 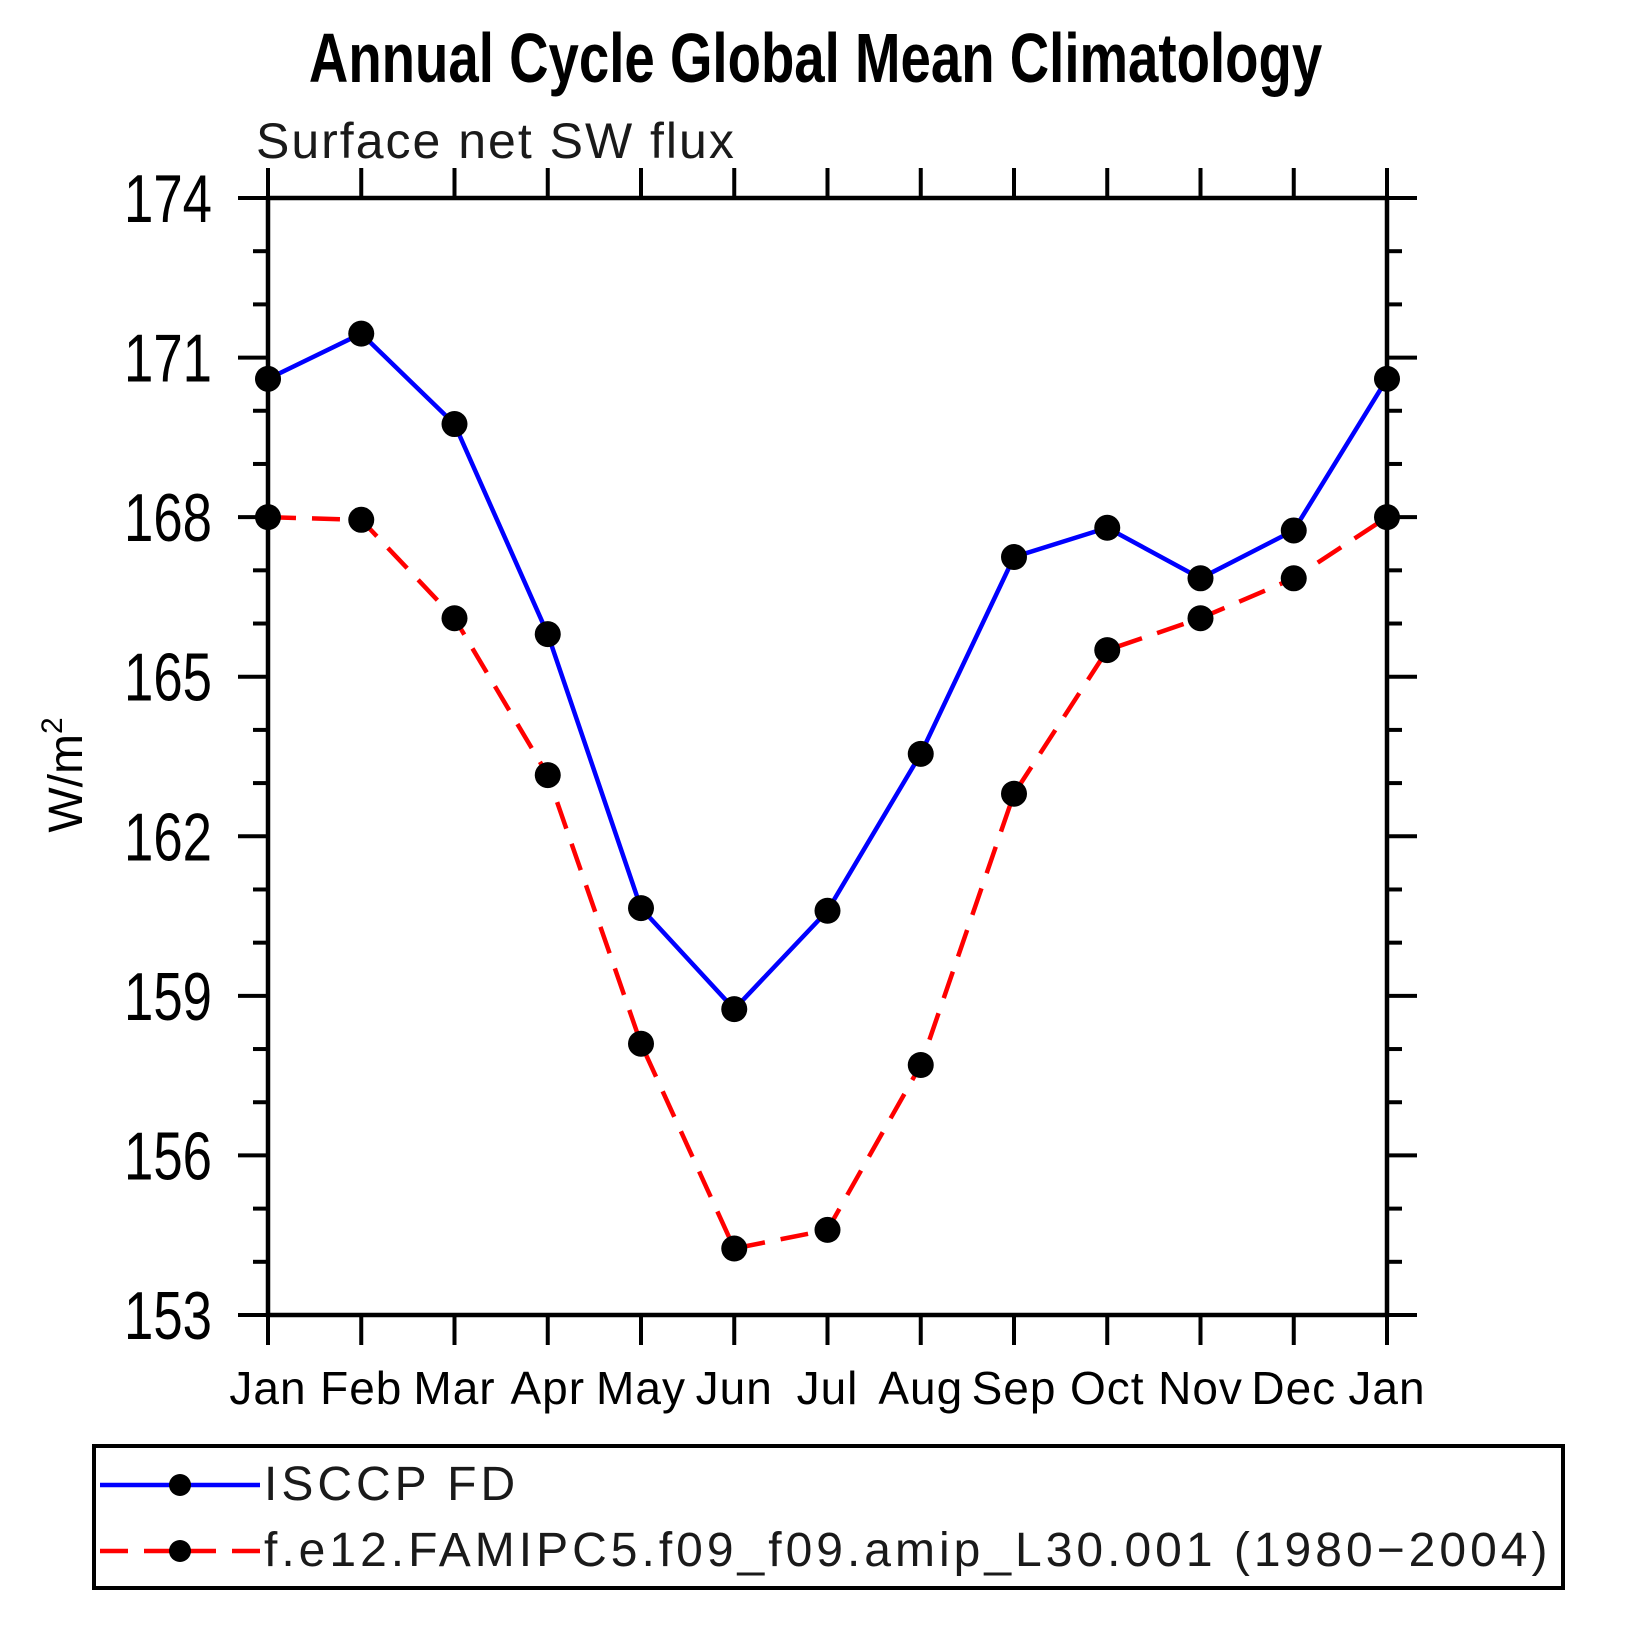 I want to click on x-tick-labels: Jan Feb Mar Apr May Jun Jul Aug Sep Oct Nov Dec Jan, so click(x=827, y=1388).